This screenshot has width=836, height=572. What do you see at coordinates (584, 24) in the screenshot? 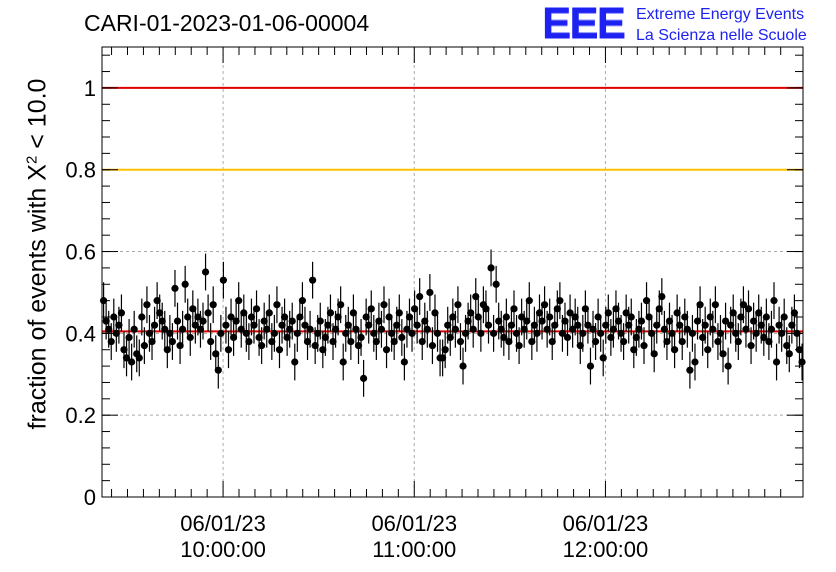
I see `logo-mark: EEE` at bounding box center [584, 24].